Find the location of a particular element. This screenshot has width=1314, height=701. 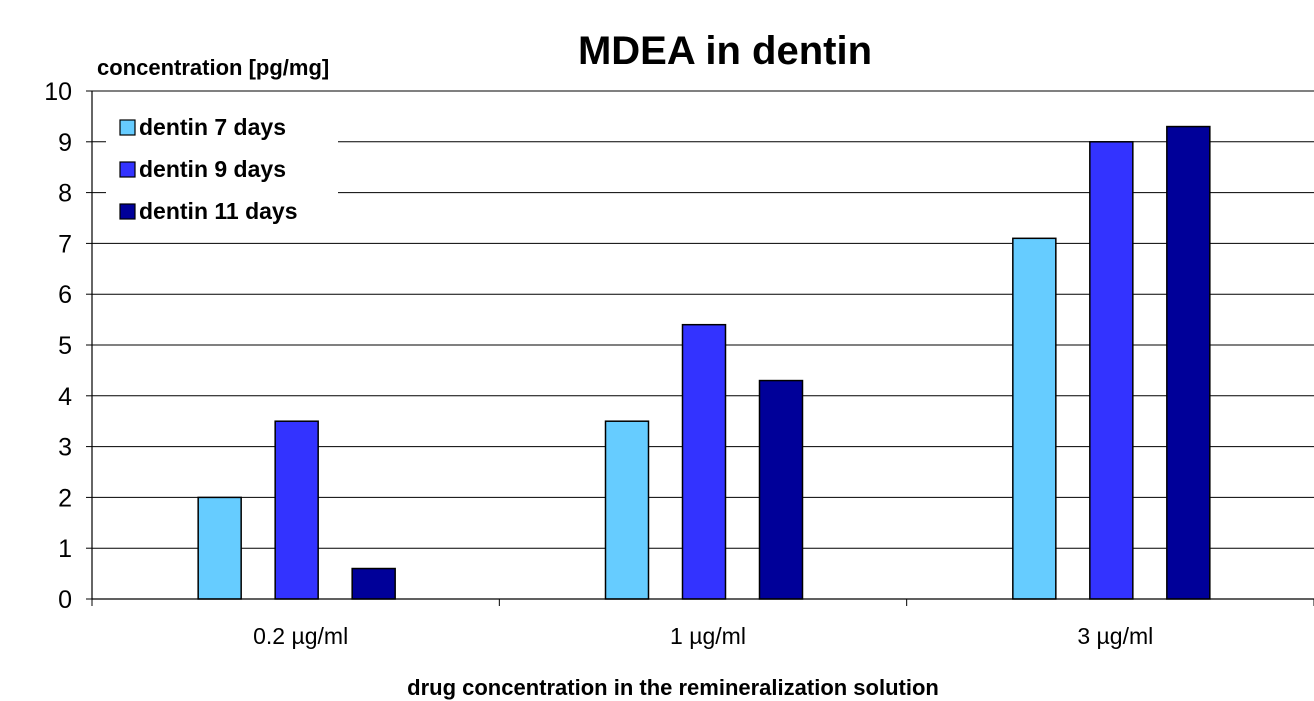

legend-box is located at coordinates (222, 170).